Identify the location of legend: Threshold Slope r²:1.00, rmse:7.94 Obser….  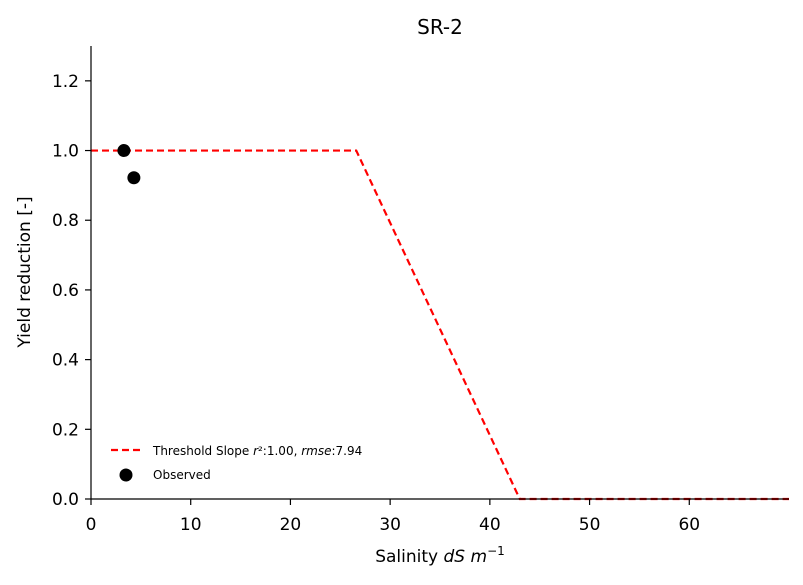
(236, 463).